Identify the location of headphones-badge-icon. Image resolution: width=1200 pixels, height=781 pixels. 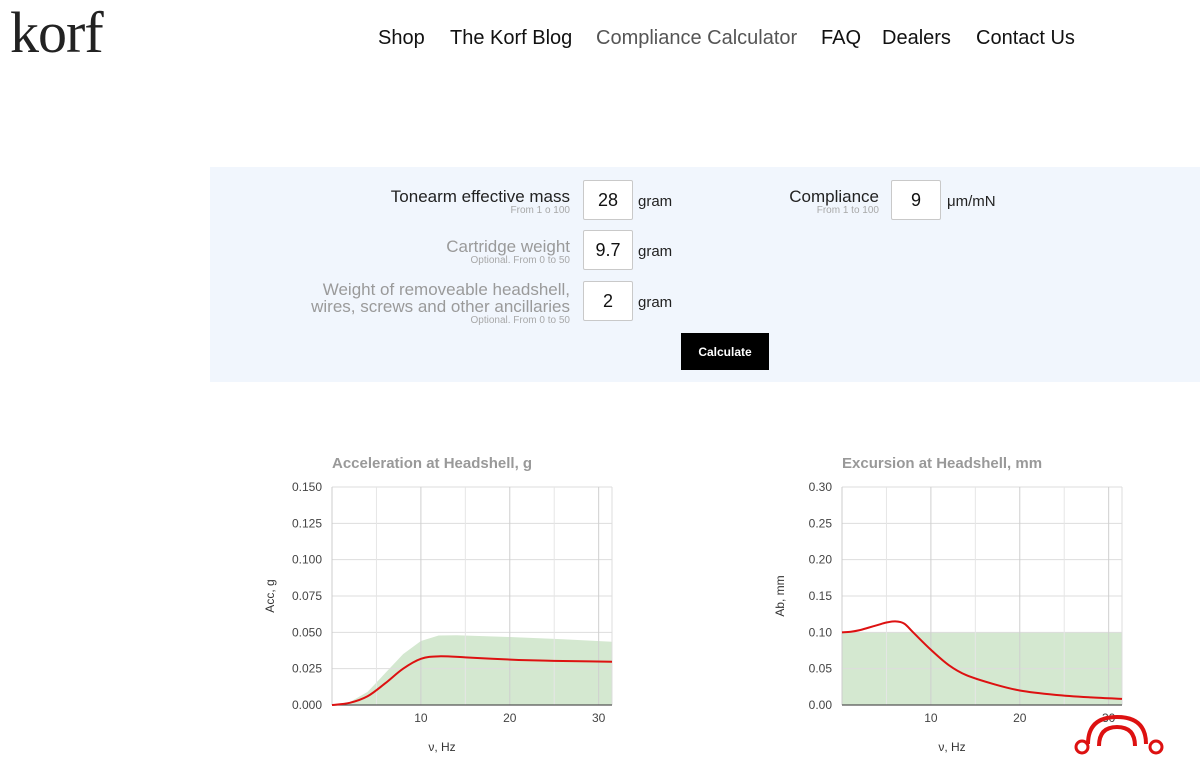
(1120, 736).